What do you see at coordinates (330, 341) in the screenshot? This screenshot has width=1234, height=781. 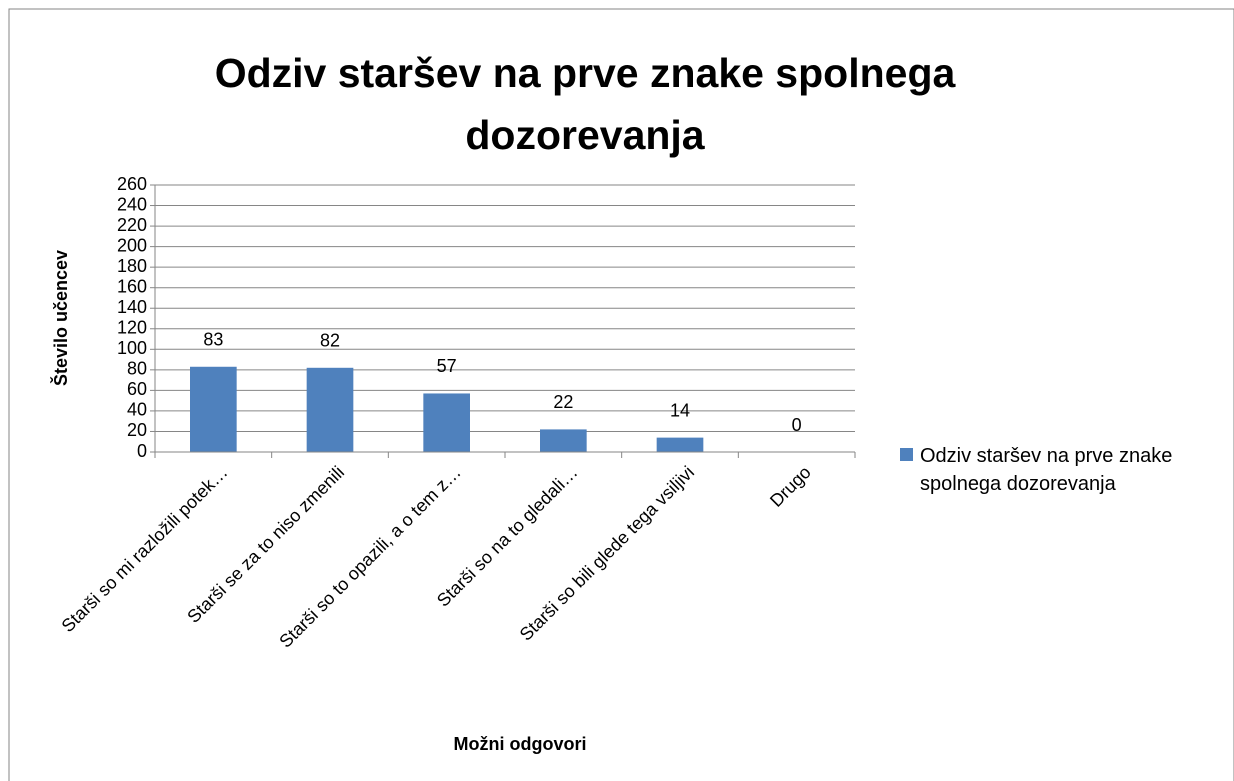 I see `data-label: 82` at bounding box center [330, 341].